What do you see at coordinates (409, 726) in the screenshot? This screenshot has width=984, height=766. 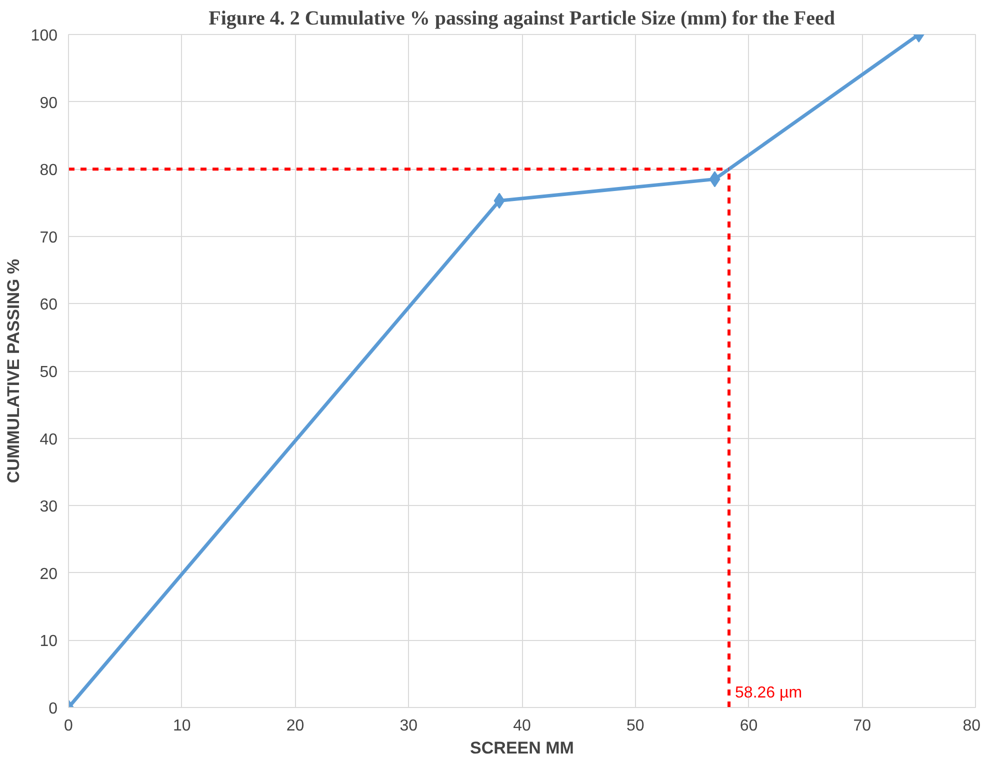 I see `x-tick-label: 30` at bounding box center [409, 726].